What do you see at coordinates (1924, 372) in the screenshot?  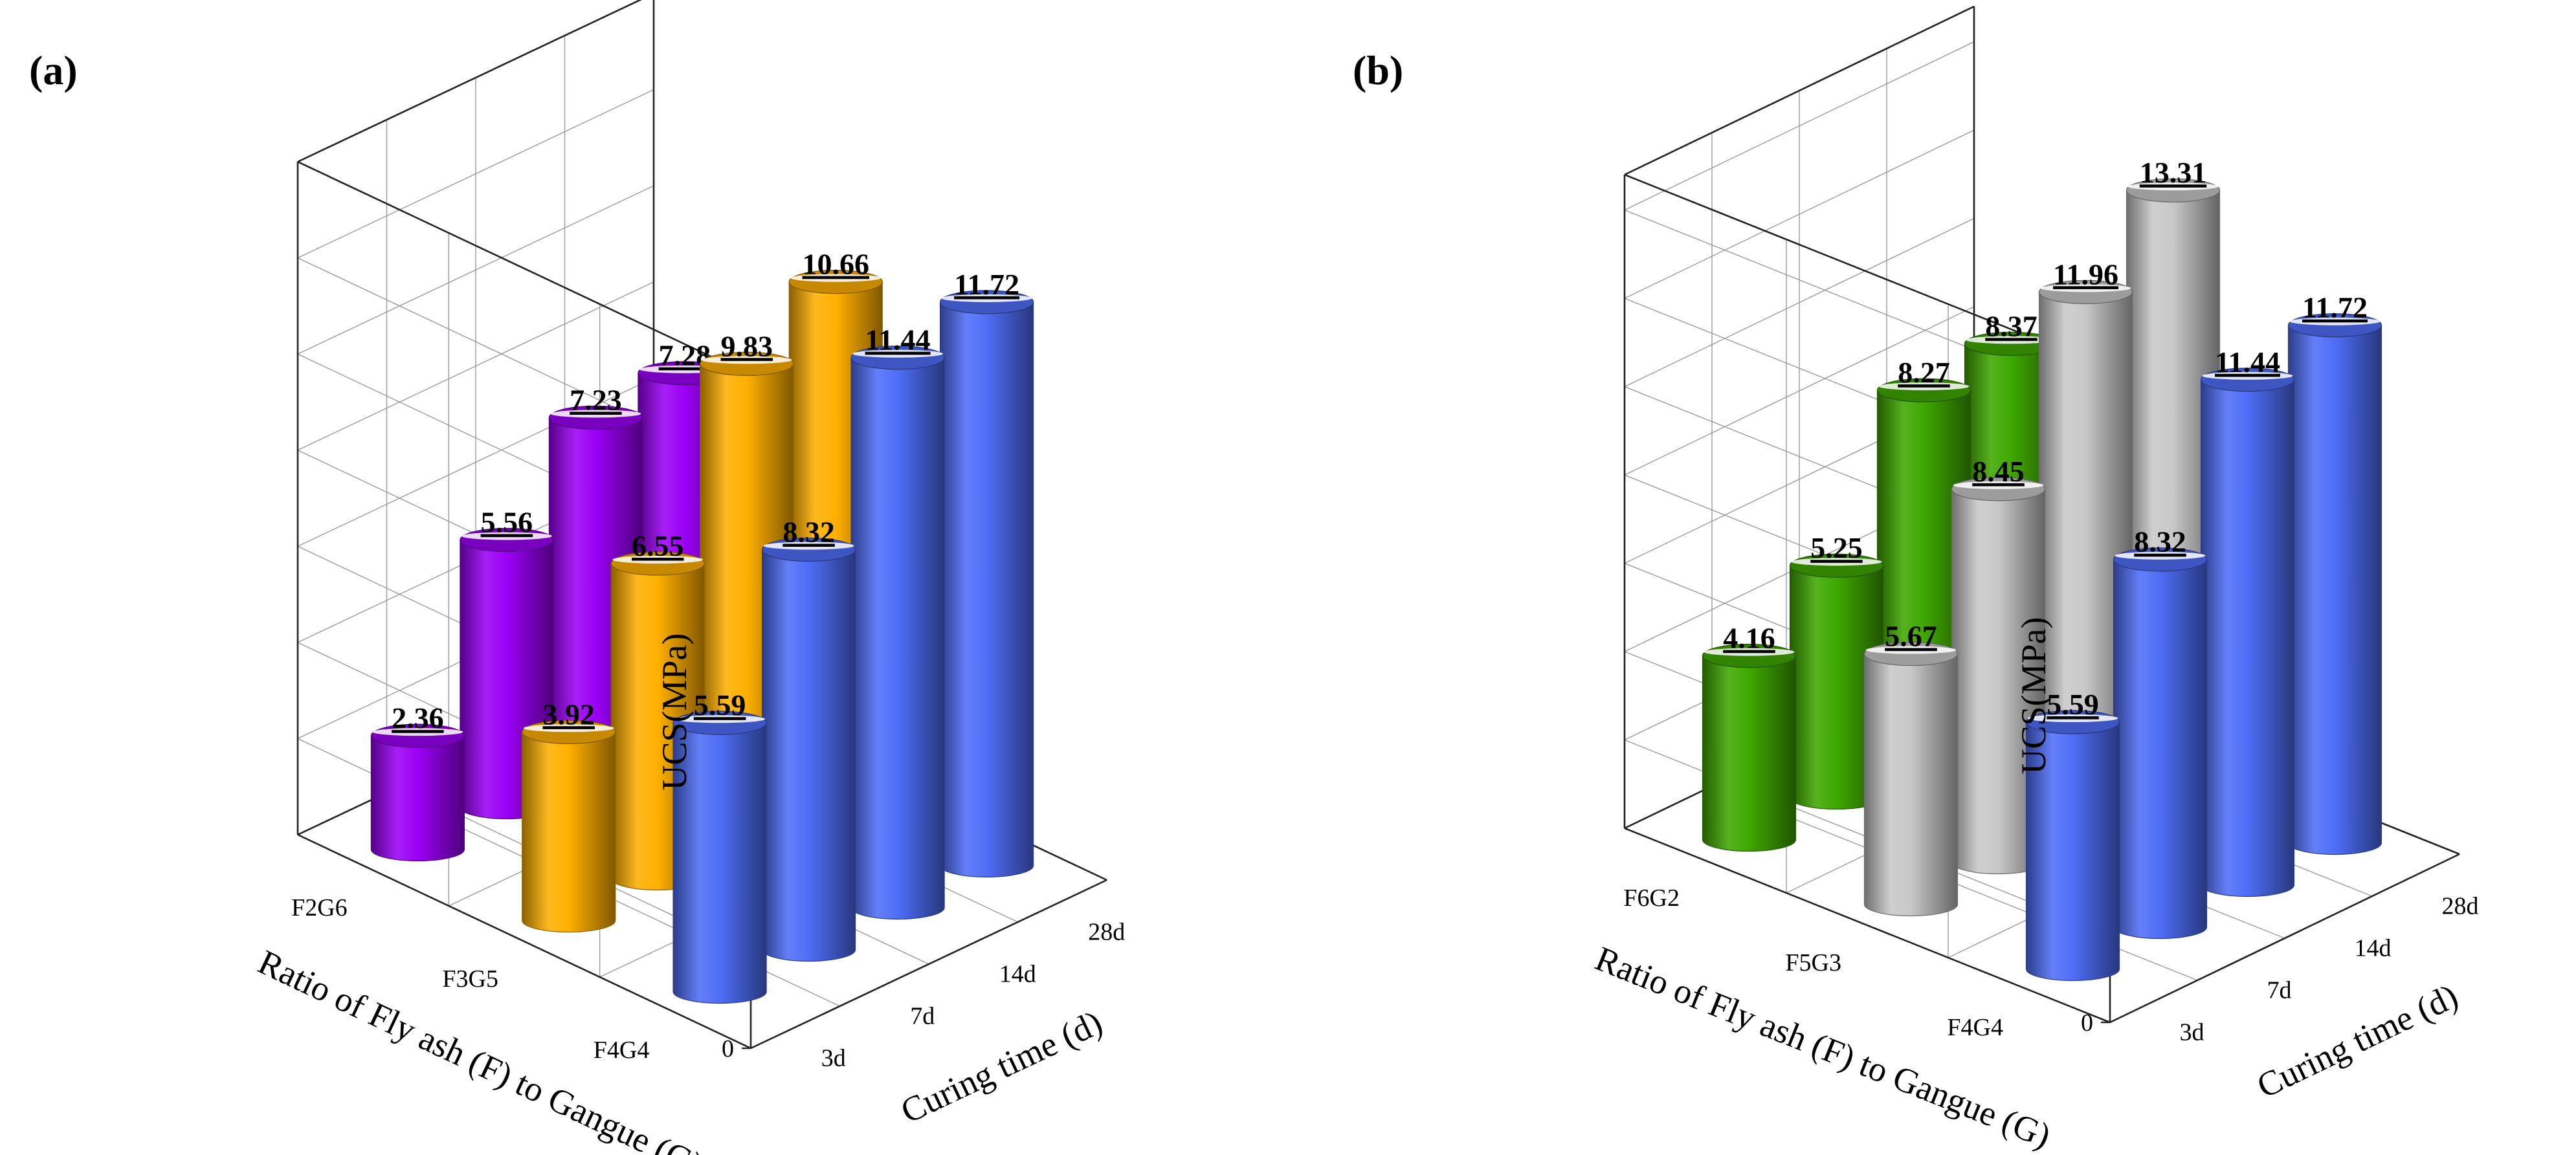 I see `bar-value-label: 8.27` at bounding box center [1924, 372].